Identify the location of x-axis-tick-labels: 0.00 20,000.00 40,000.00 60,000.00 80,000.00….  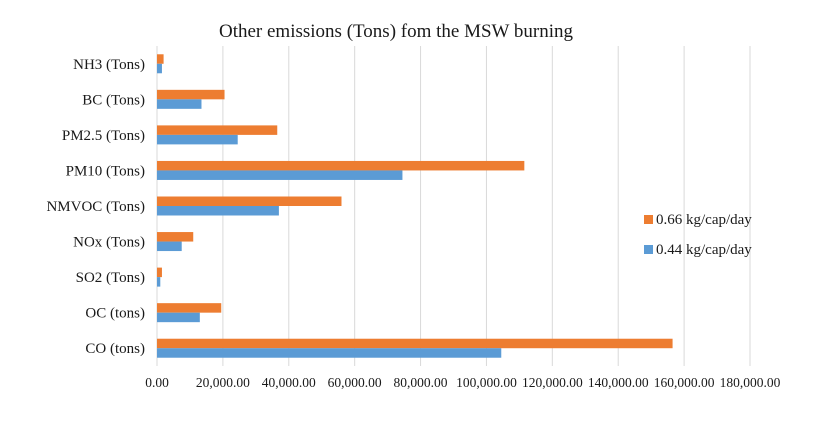
(462, 382).